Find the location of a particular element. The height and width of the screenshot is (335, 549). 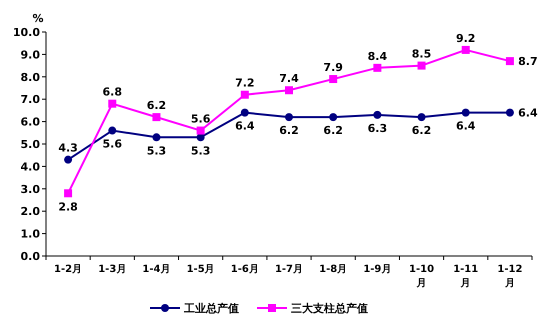

x-tick-label: 1-3月 is located at coordinates (112, 269).